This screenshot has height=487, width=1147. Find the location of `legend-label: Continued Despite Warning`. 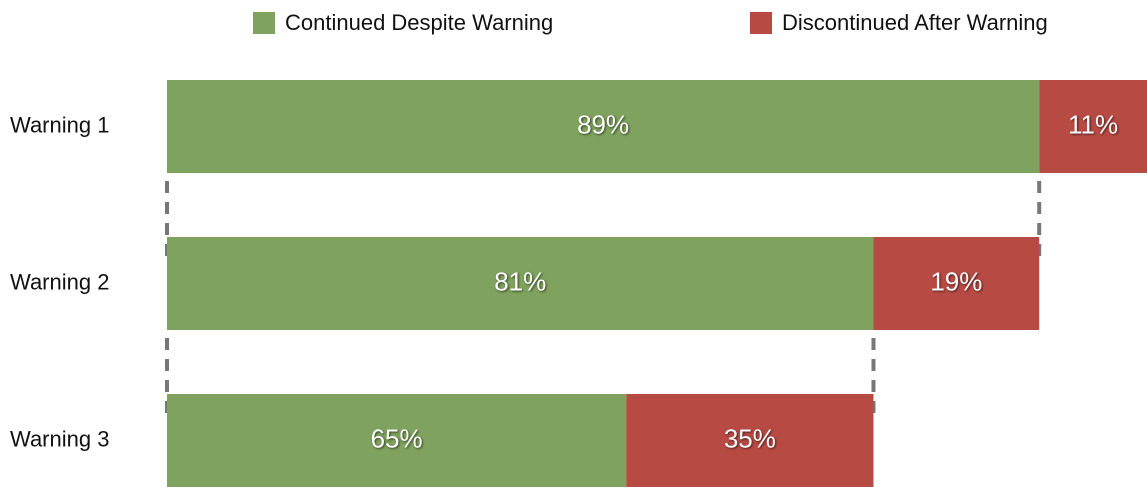

legend-label: Continued Despite Warning is located at coordinates (419, 22).